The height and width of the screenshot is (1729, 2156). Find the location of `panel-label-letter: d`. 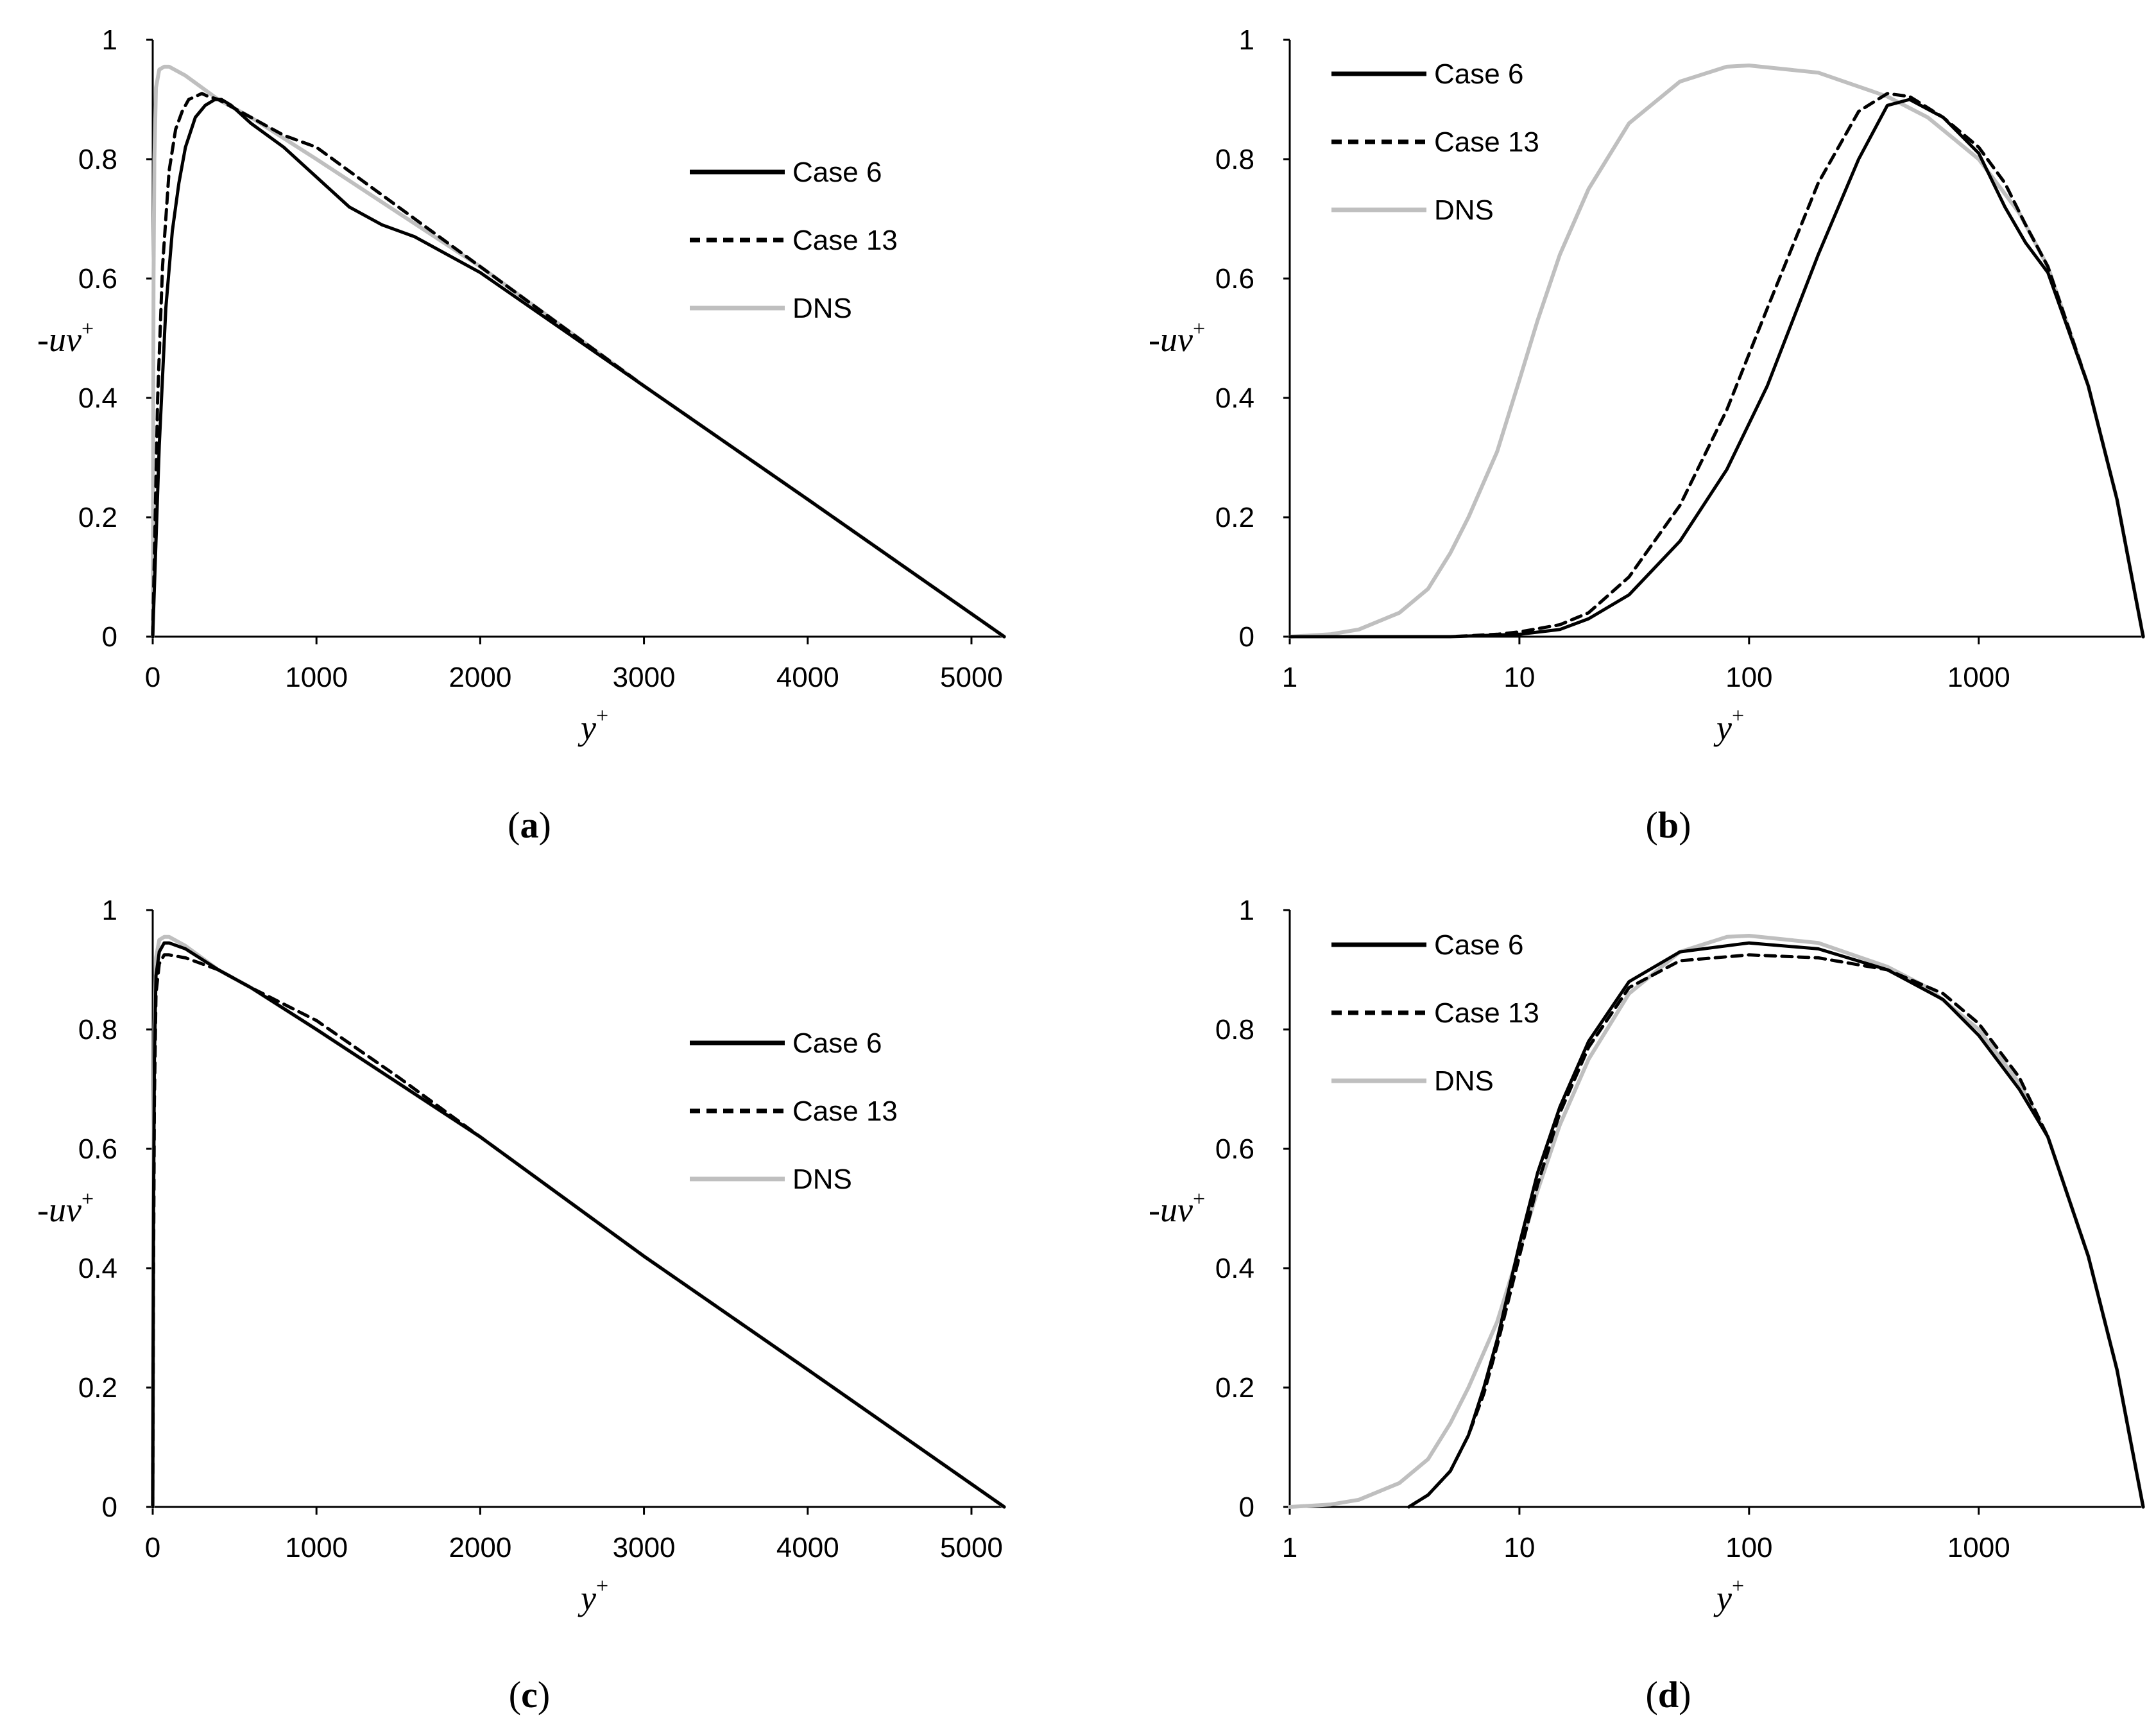

panel-label-letter: d is located at coordinates (1669, 1695).